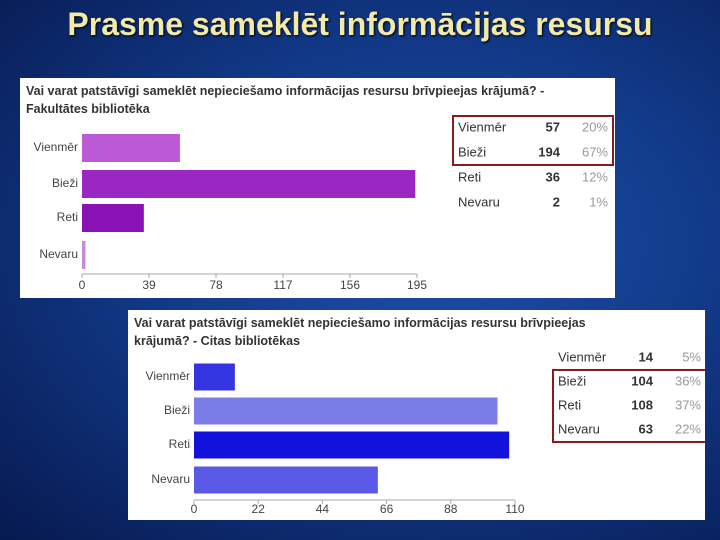 This screenshot has width=720, height=540. I want to click on x-tick-label: 195, so click(417, 285).